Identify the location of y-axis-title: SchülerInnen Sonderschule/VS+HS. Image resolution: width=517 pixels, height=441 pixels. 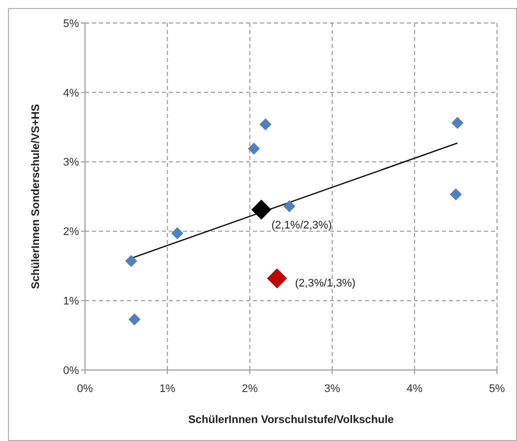
(36, 196).